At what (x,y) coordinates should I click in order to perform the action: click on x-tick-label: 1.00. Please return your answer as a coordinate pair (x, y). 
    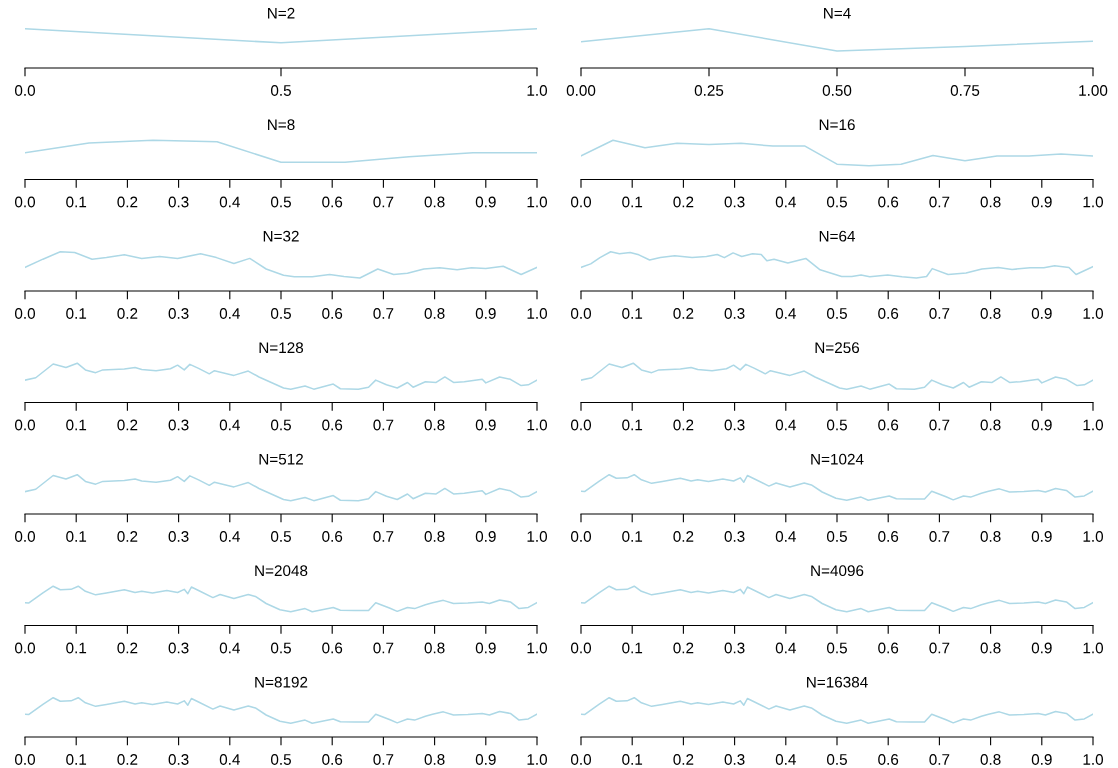
    Looking at the image, I should click on (1093, 90).